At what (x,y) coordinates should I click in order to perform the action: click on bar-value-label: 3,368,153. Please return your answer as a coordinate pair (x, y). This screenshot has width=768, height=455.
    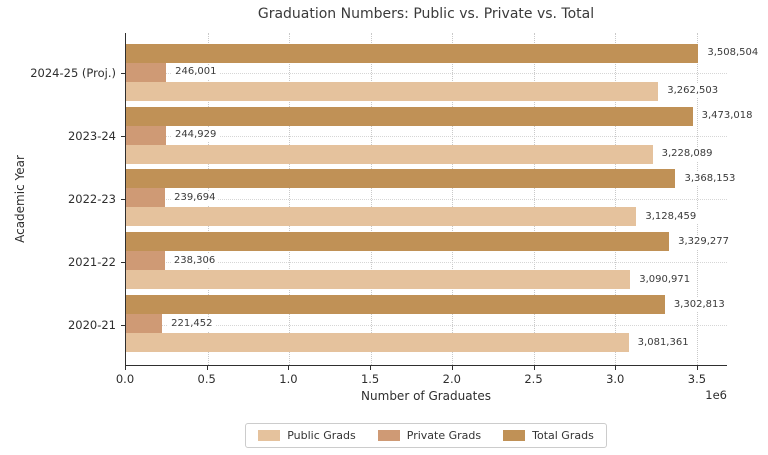
    Looking at the image, I should click on (710, 178).